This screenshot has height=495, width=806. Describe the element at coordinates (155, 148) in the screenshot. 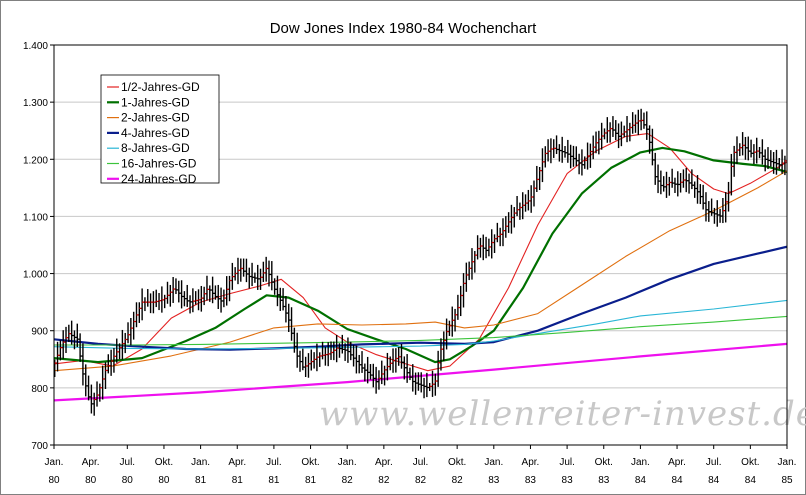

I see `legend-label: 8-Jahres-GD` at that location.